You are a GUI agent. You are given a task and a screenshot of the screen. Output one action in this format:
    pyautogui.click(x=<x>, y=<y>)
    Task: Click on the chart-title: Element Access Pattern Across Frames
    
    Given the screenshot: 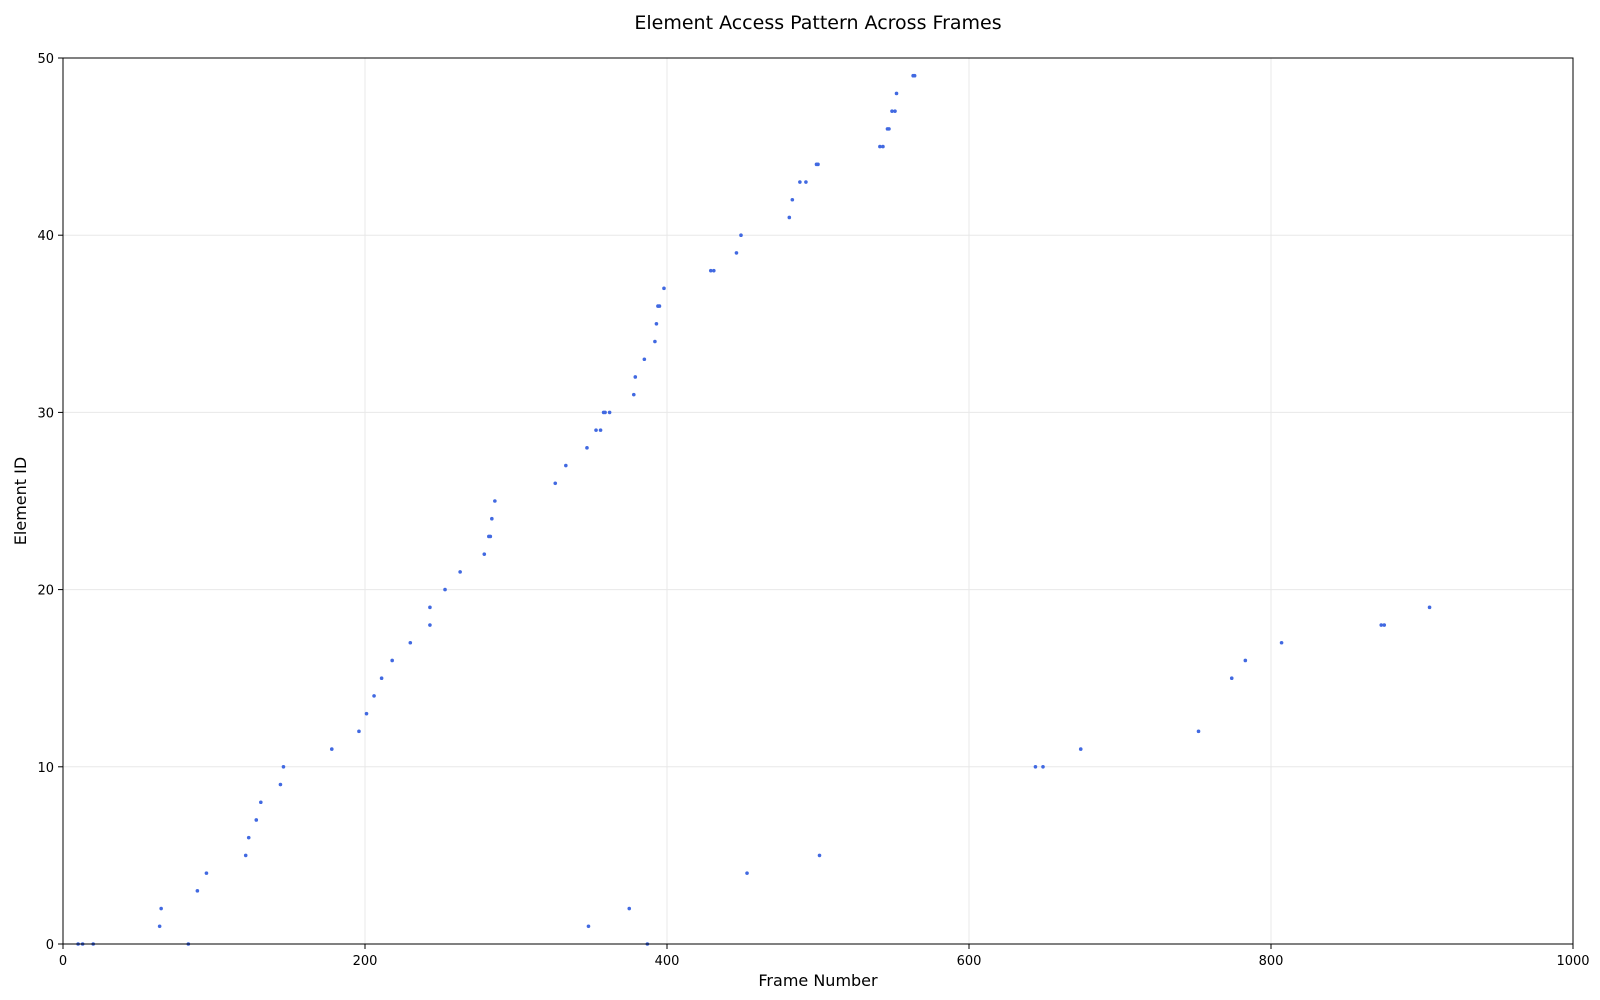 What is the action you would take?
    pyautogui.click(x=817, y=23)
    